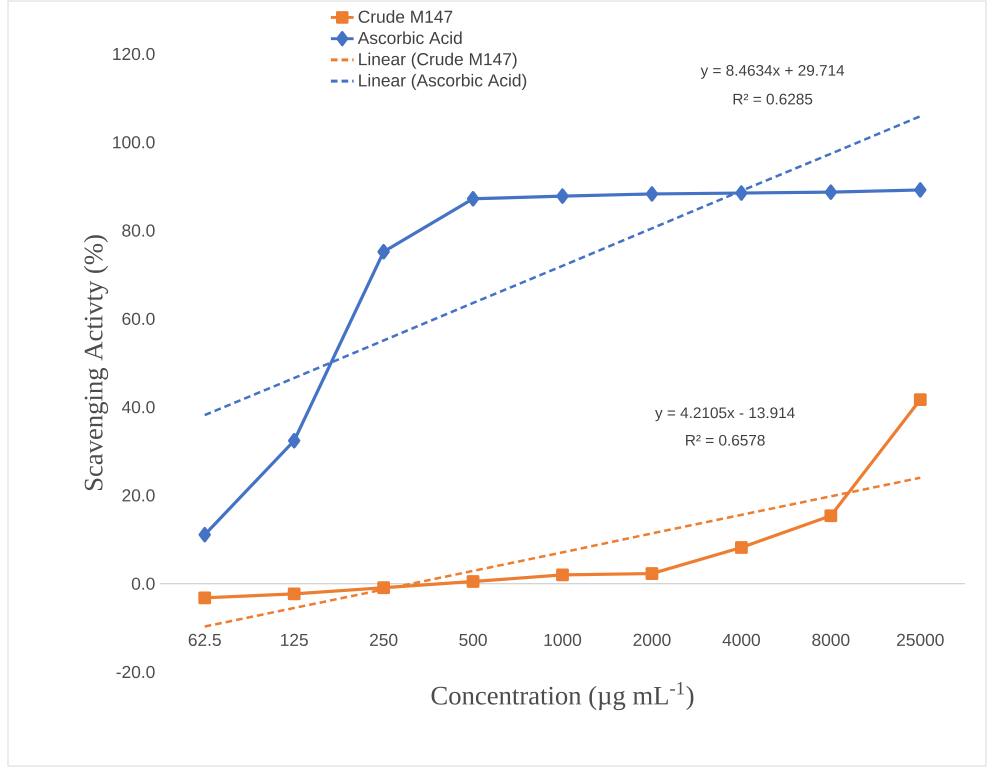  What do you see at coordinates (563, 640) in the screenshot?
I see `x-tick-label: 1000` at bounding box center [563, 640].